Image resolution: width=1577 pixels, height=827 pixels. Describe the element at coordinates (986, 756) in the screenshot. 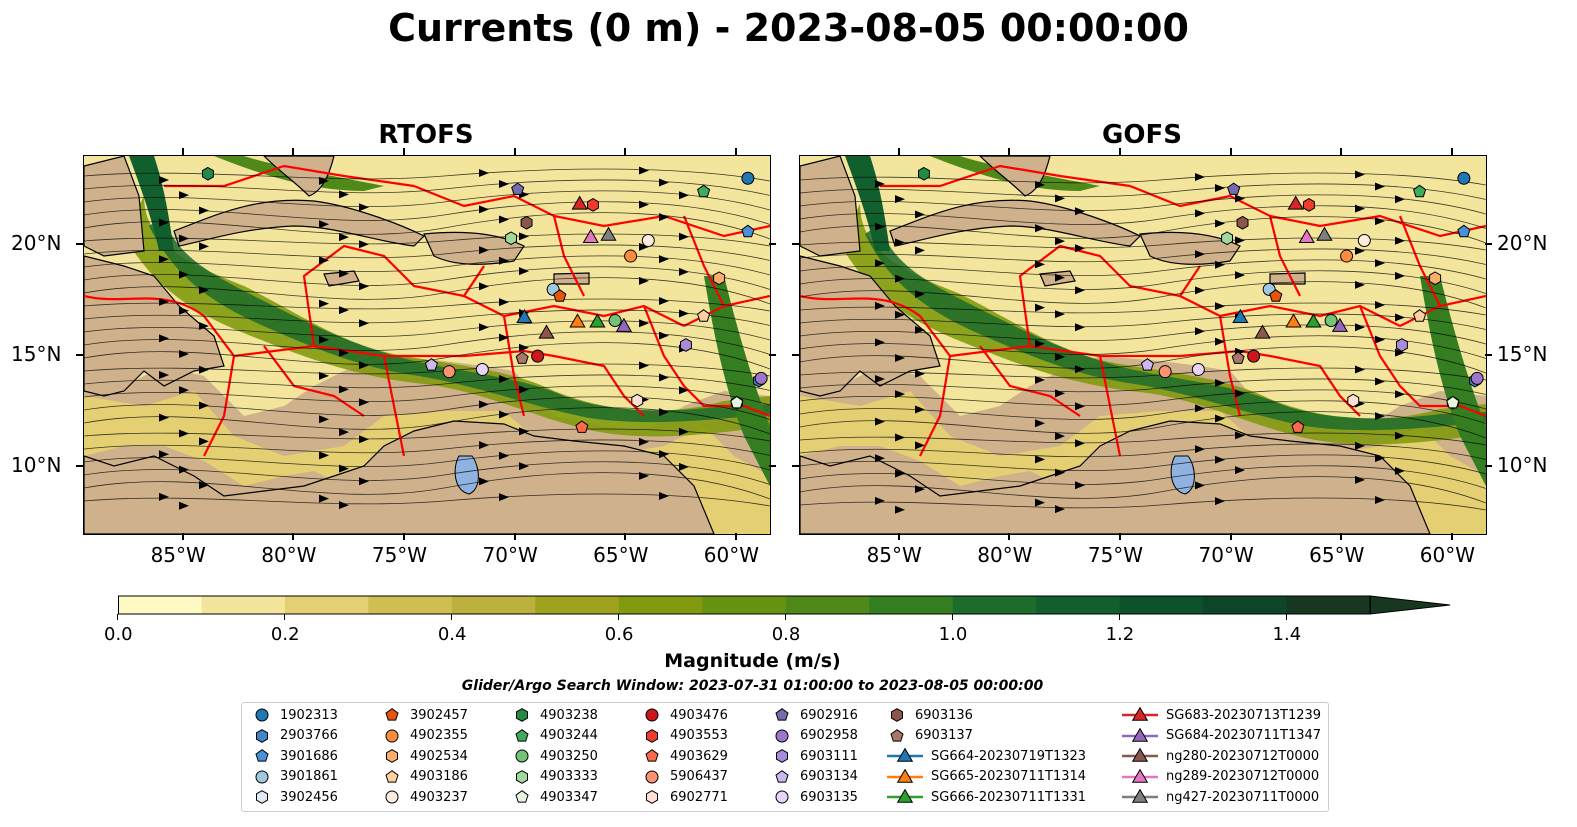

I see `legend-item: SG664-20230719T1323` at that location.